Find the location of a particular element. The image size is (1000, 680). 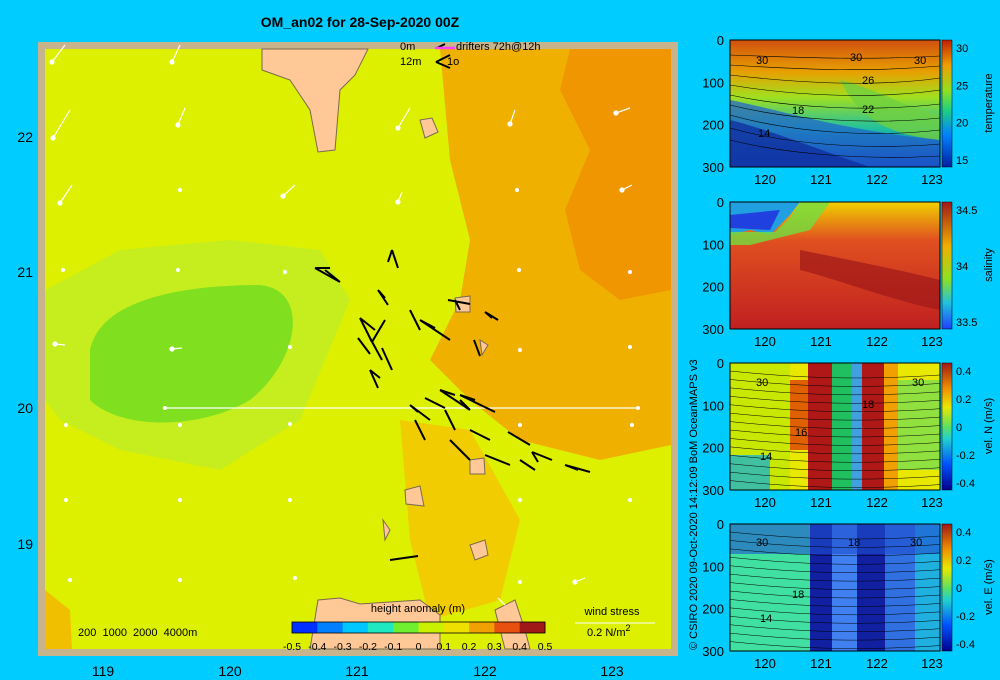

colorbar-tick: 0.2 is located at coordinates (963, 400).